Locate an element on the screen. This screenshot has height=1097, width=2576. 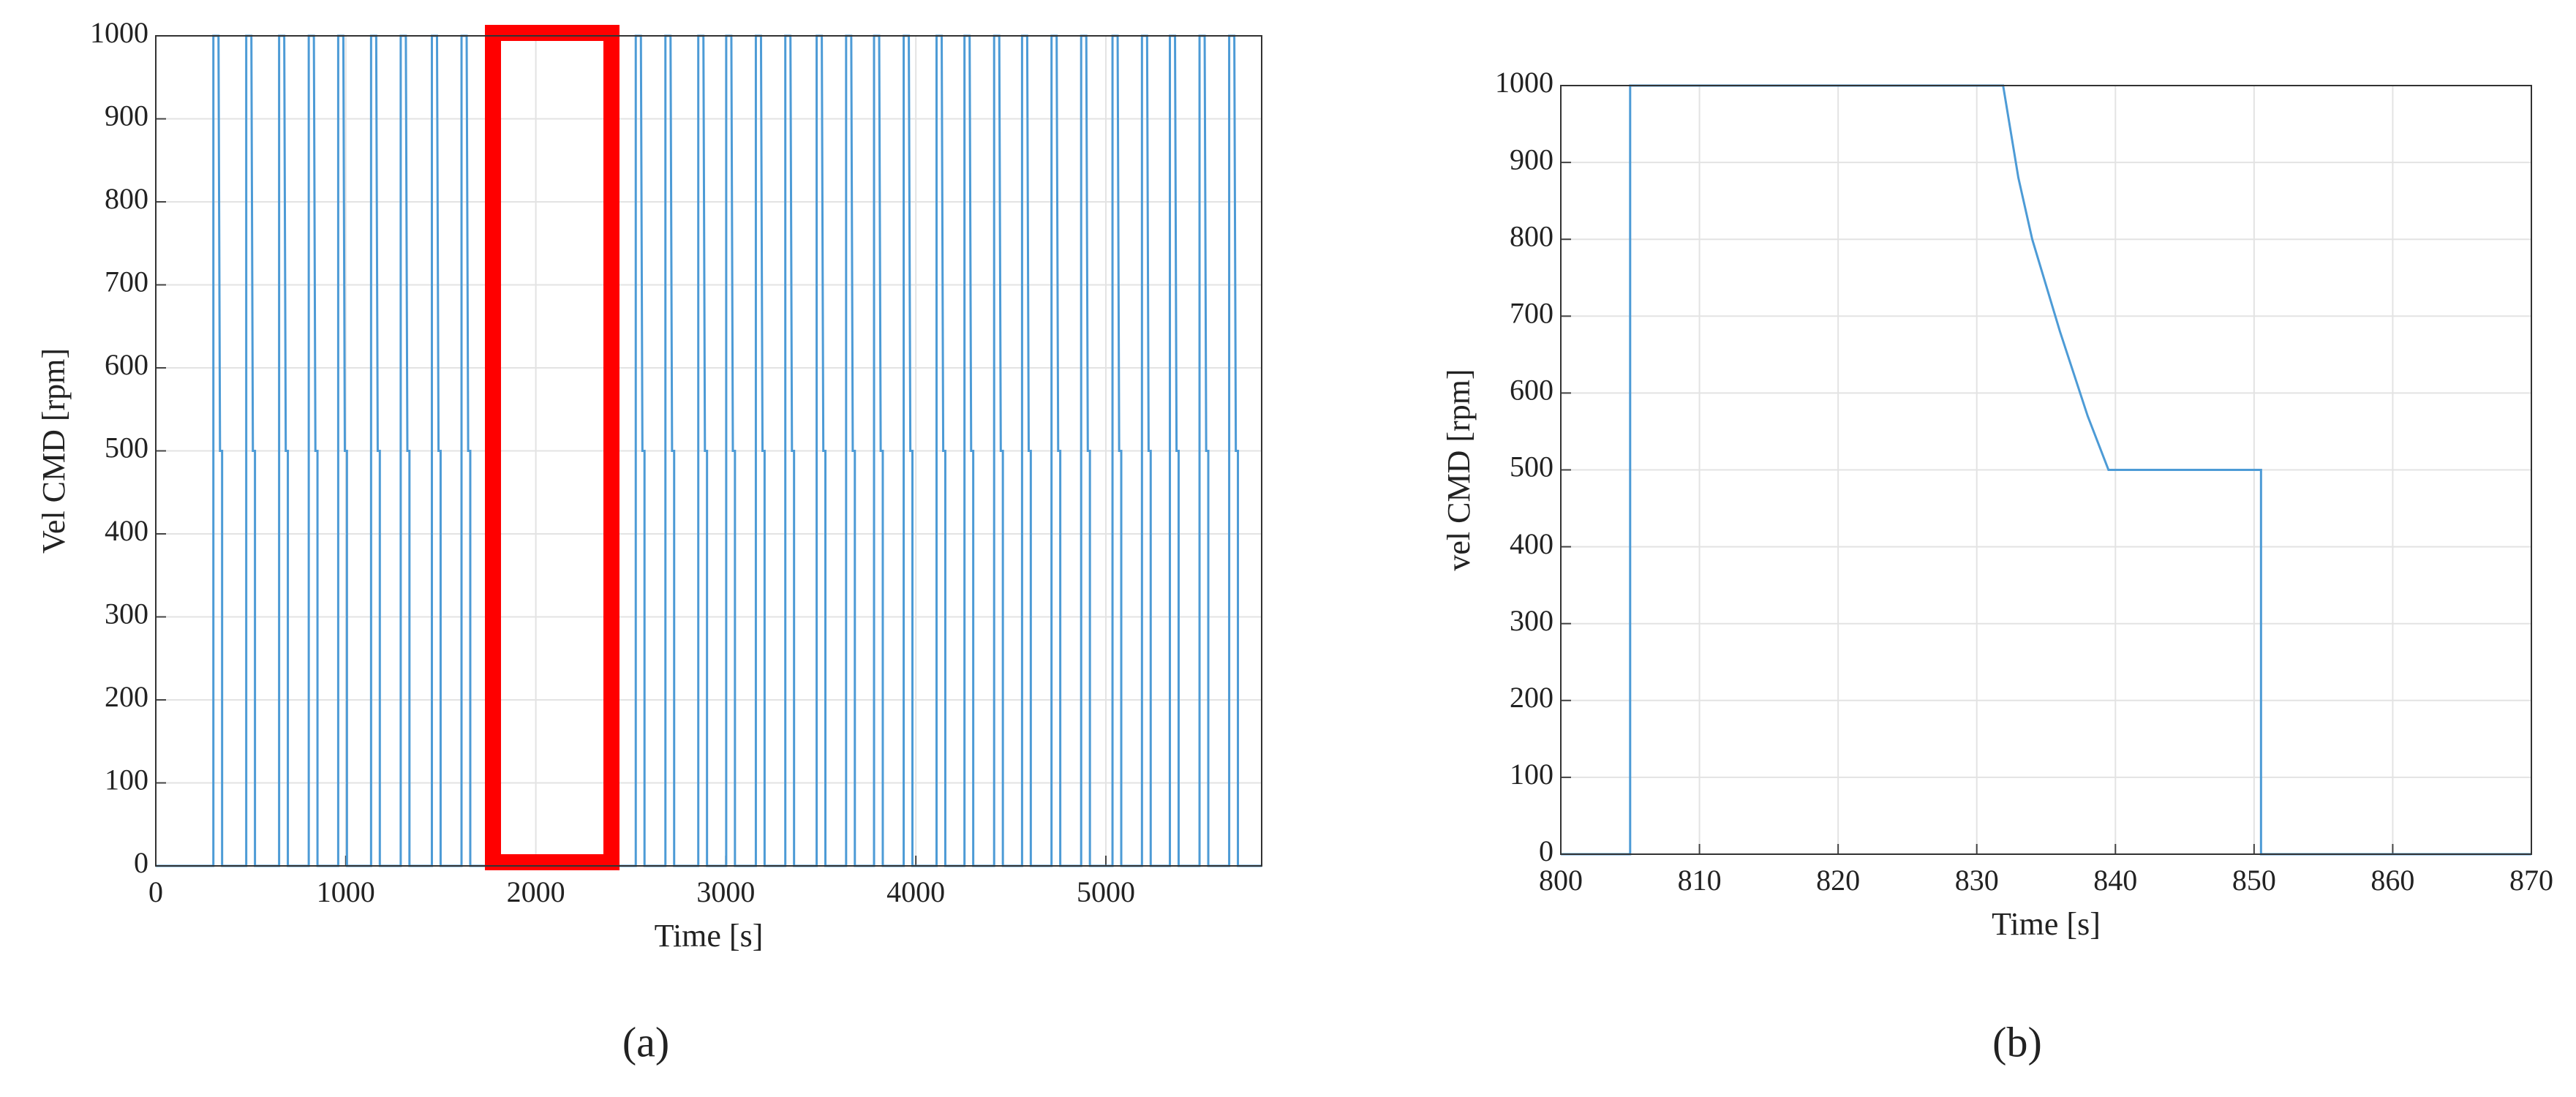
panel-label: (b) is located at coordinates (2017, 1042).